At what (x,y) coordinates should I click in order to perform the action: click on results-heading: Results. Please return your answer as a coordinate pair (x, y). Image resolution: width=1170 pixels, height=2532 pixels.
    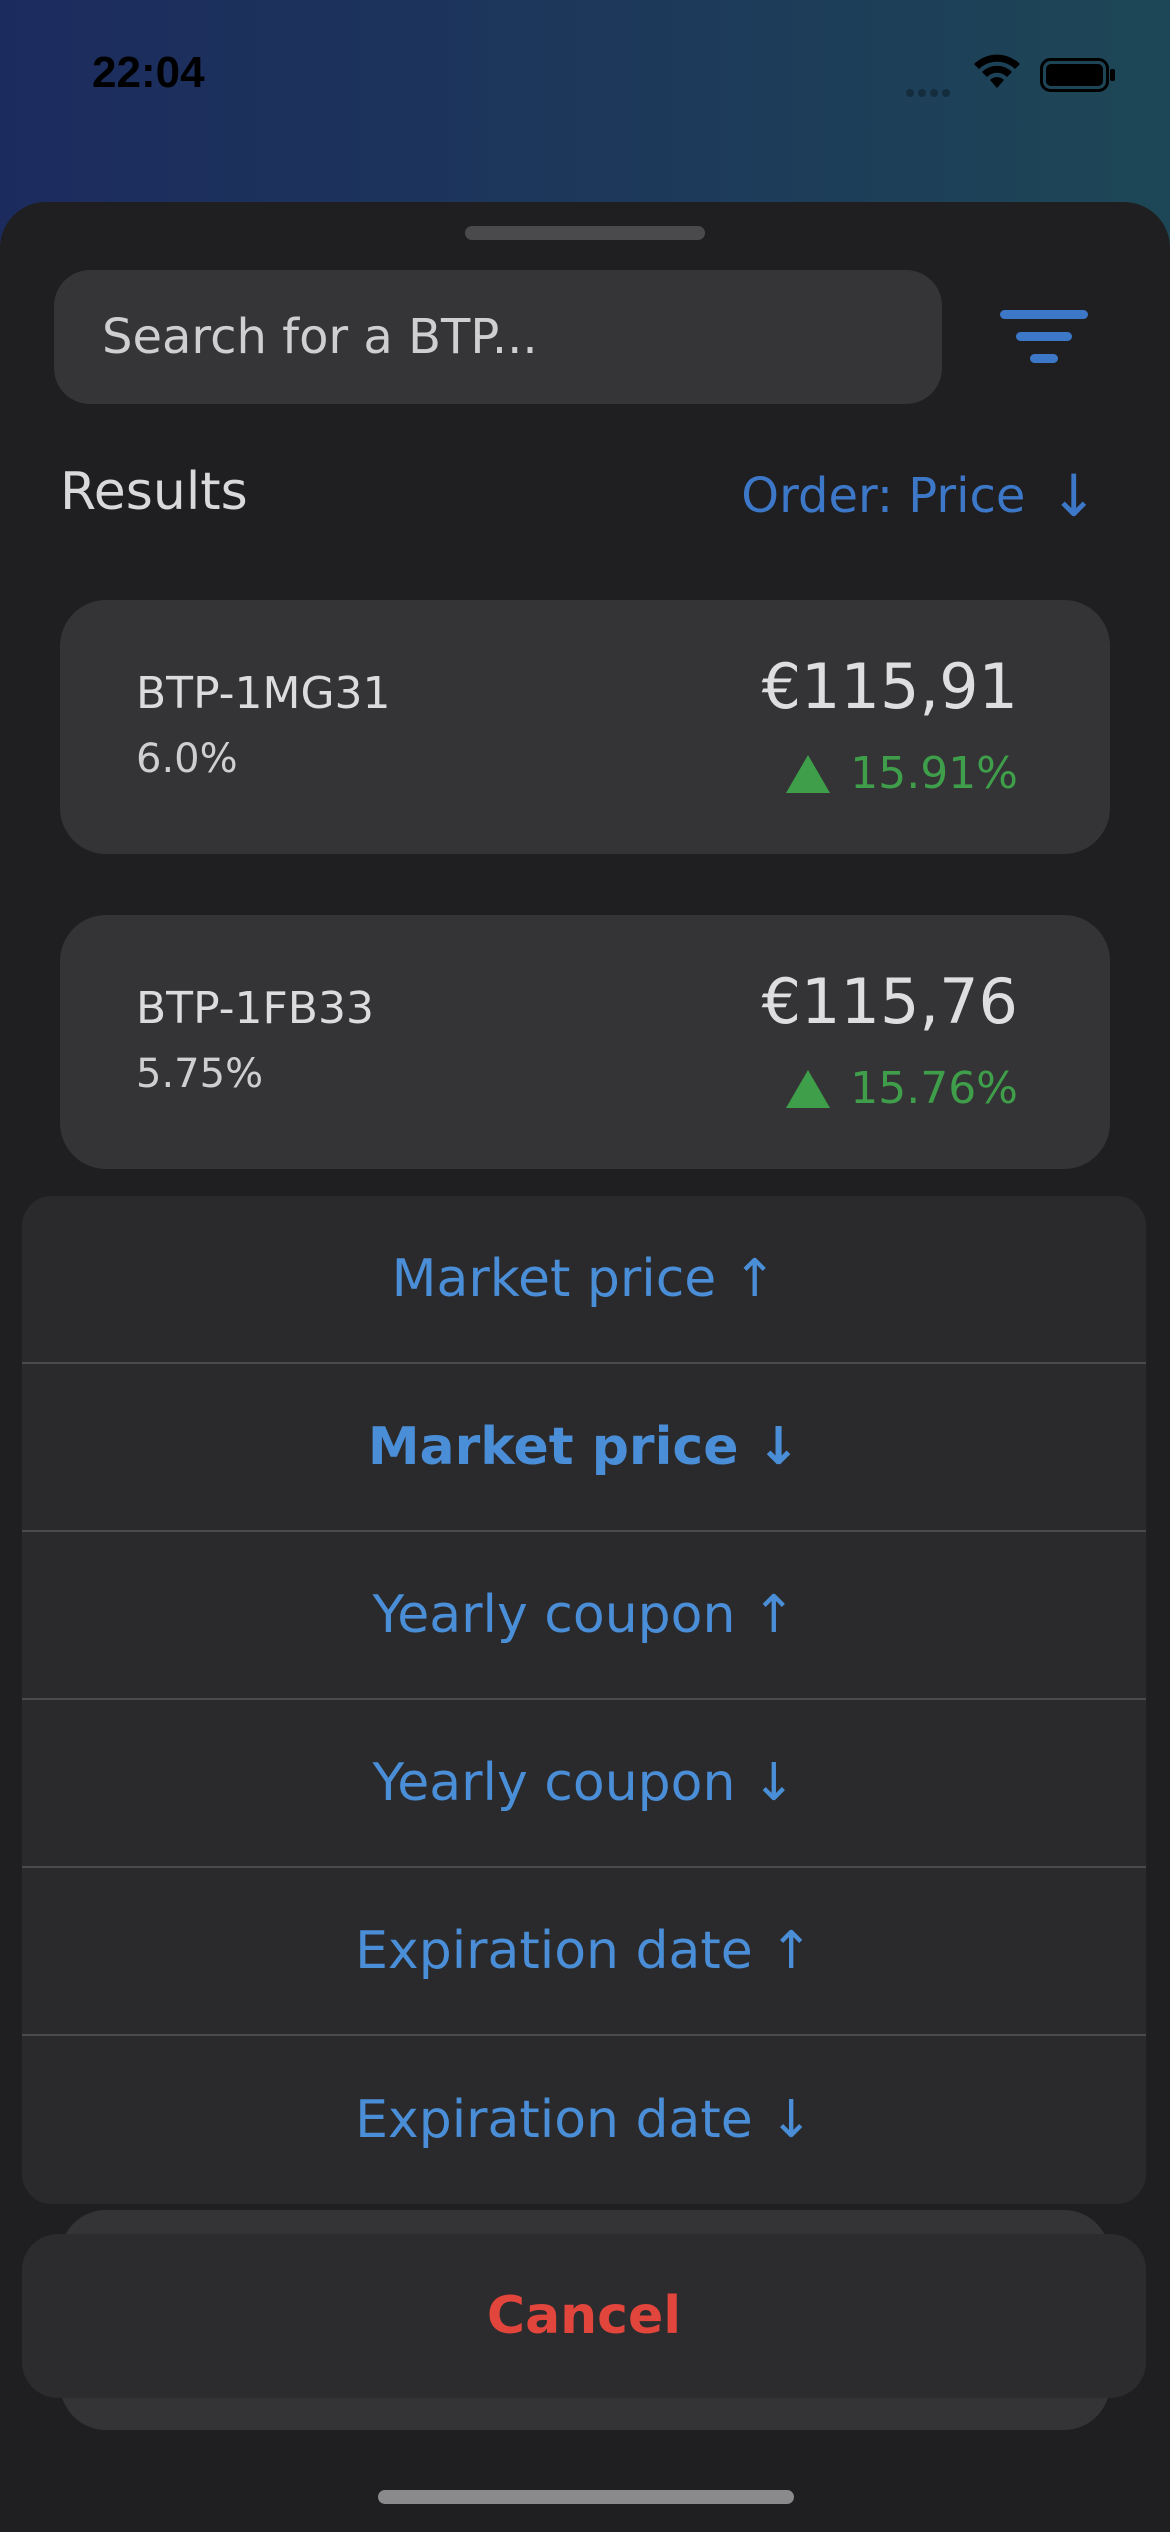
    Looking at the image, I should click on (154, 492).